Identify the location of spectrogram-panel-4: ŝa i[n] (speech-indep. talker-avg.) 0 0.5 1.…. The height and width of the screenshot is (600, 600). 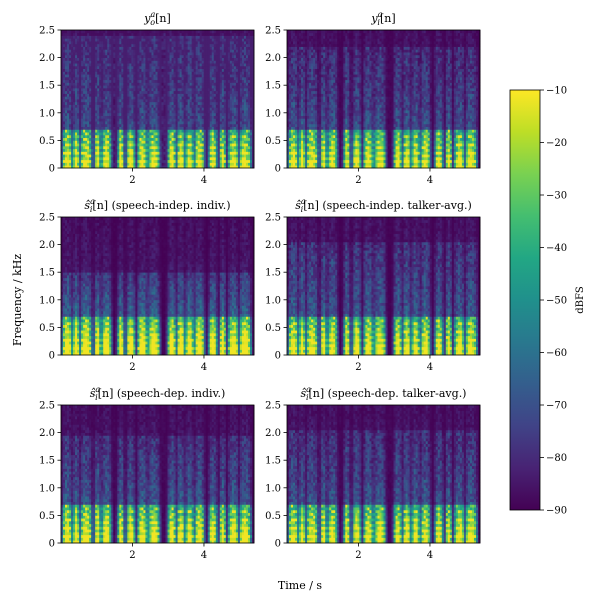
(372, 285).